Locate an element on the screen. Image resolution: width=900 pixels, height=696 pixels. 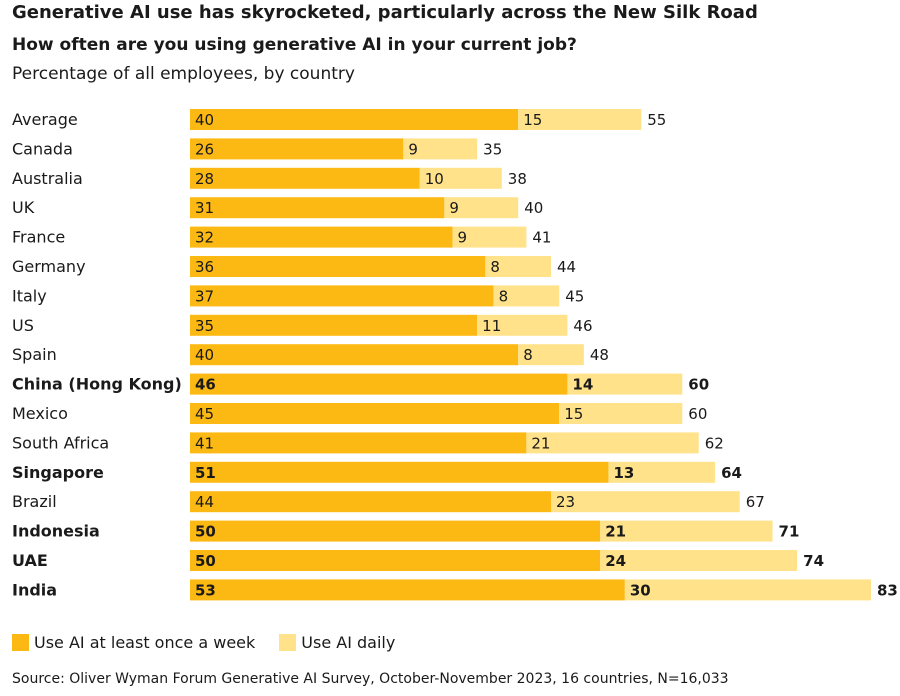
value-label-daily: 11 is located at coordinates (491, 326).